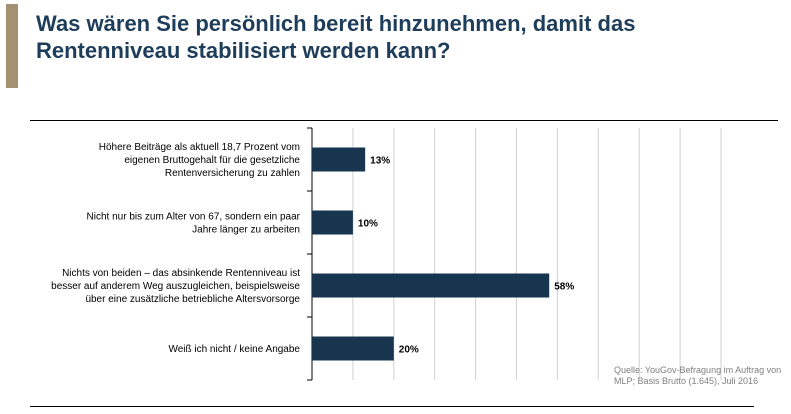 Image resolution: width=791 pixels, height=414 pixels. Describe the element at coordinates (246, 230) in the screenshot. I see `category-label: Jahre länger zu arbeiten` at that location.